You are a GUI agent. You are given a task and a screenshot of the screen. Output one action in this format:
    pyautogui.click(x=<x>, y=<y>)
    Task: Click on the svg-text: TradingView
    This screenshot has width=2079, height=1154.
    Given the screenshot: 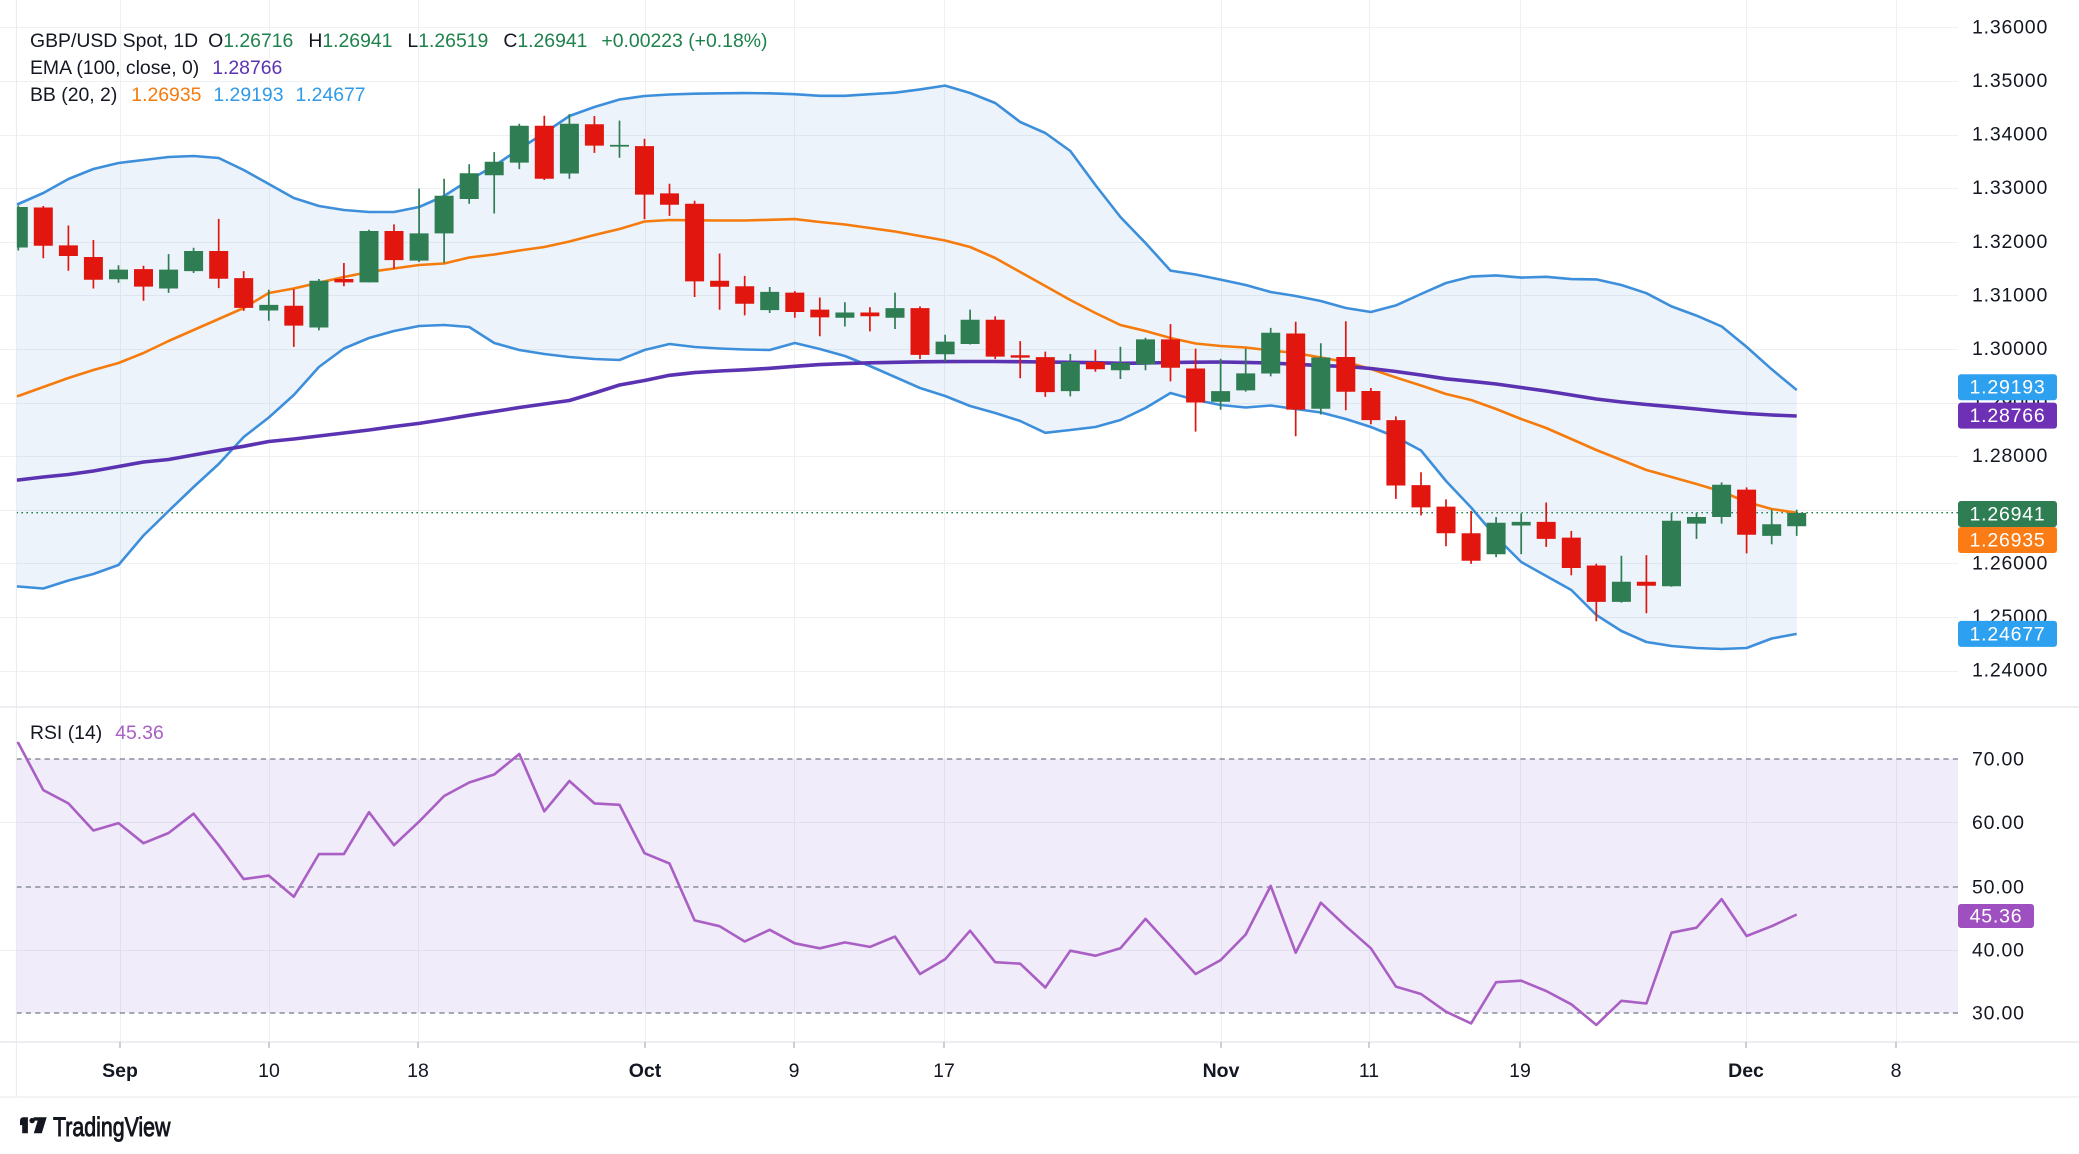 What is the action you would take?
    pyautogui.click(x=112, y=1128)
    